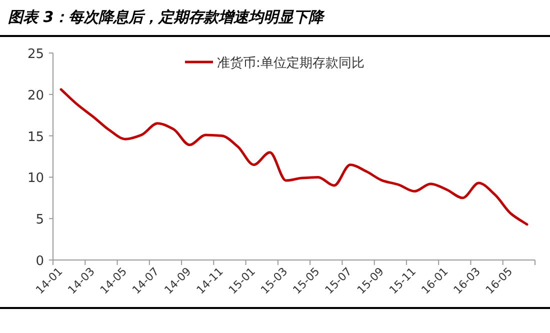  Describe the element at coordinates (35, 137) in the screenshot. I see `y-tick-label: 15` at that location.